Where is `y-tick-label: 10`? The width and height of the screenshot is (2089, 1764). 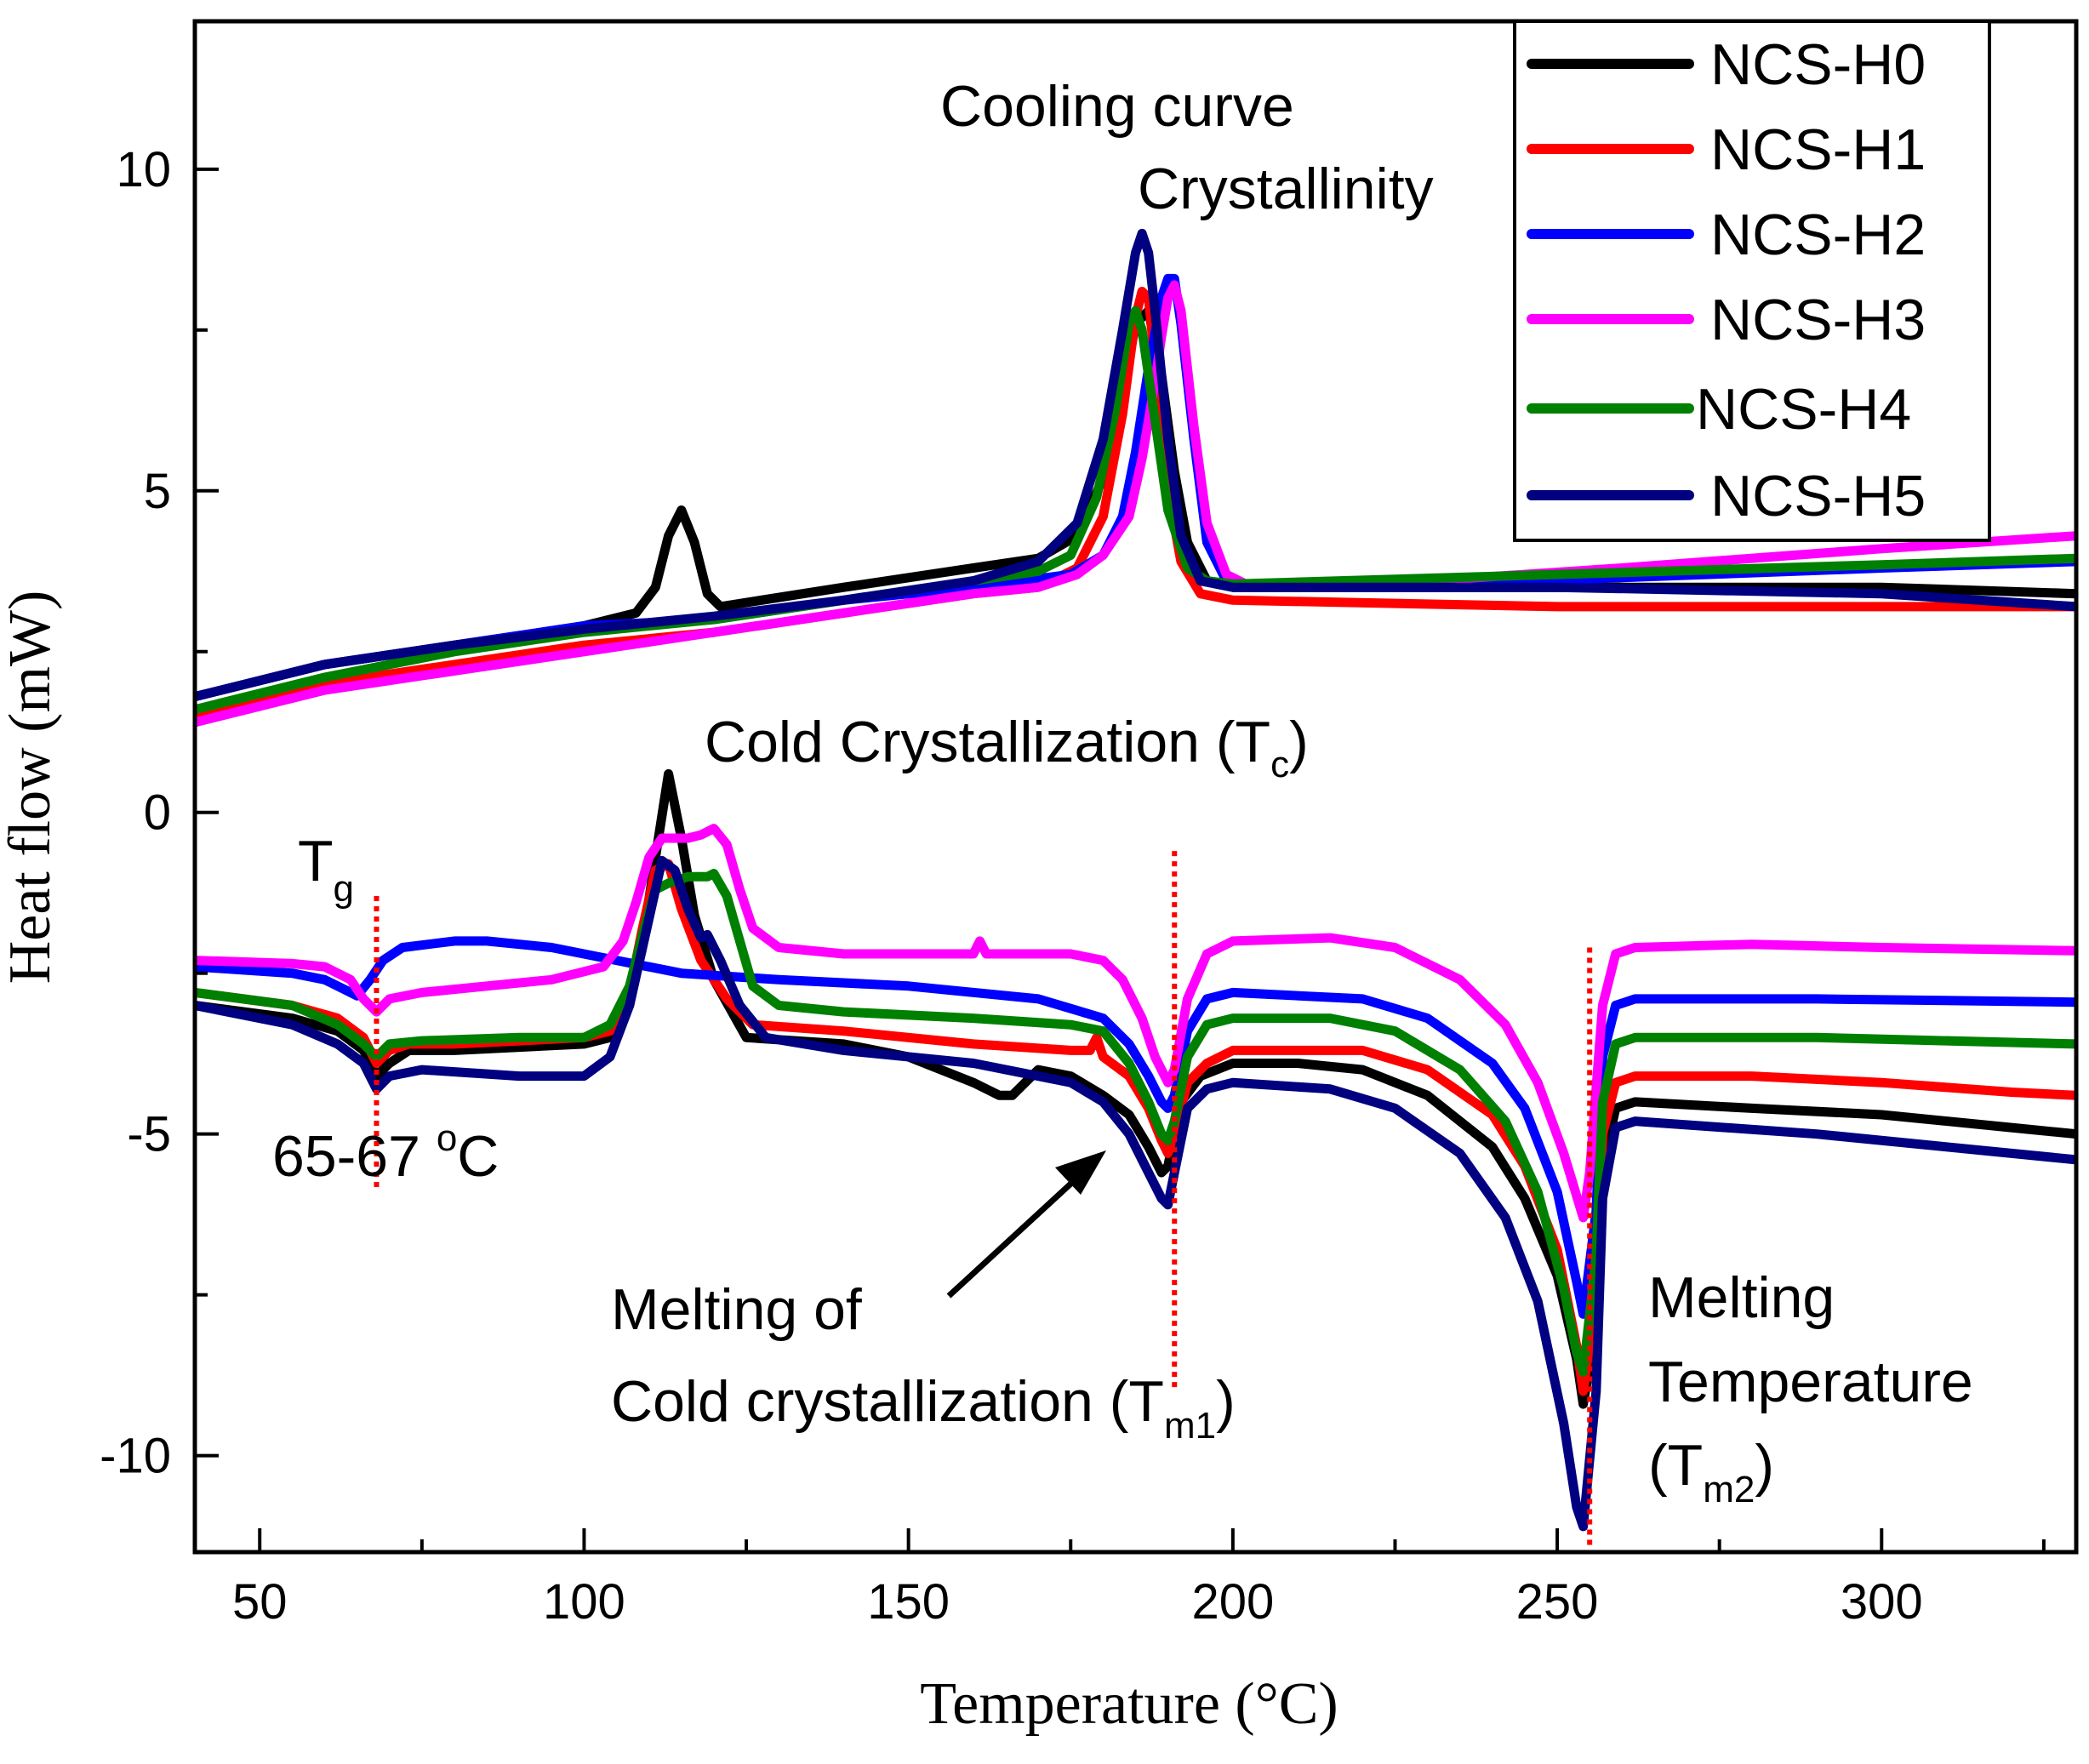 y-tick-label: 10 is located at coordinates (143, 169).